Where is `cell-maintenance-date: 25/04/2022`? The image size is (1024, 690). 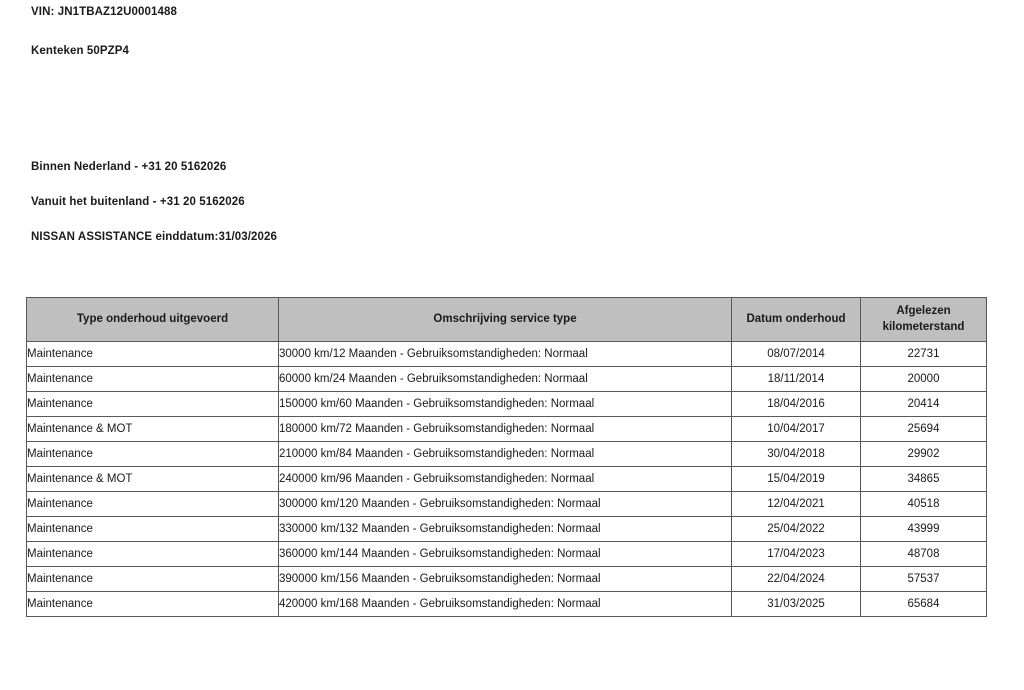 cell-maintenance-date: 25/04/2022 is located at coordinates (796, 529).